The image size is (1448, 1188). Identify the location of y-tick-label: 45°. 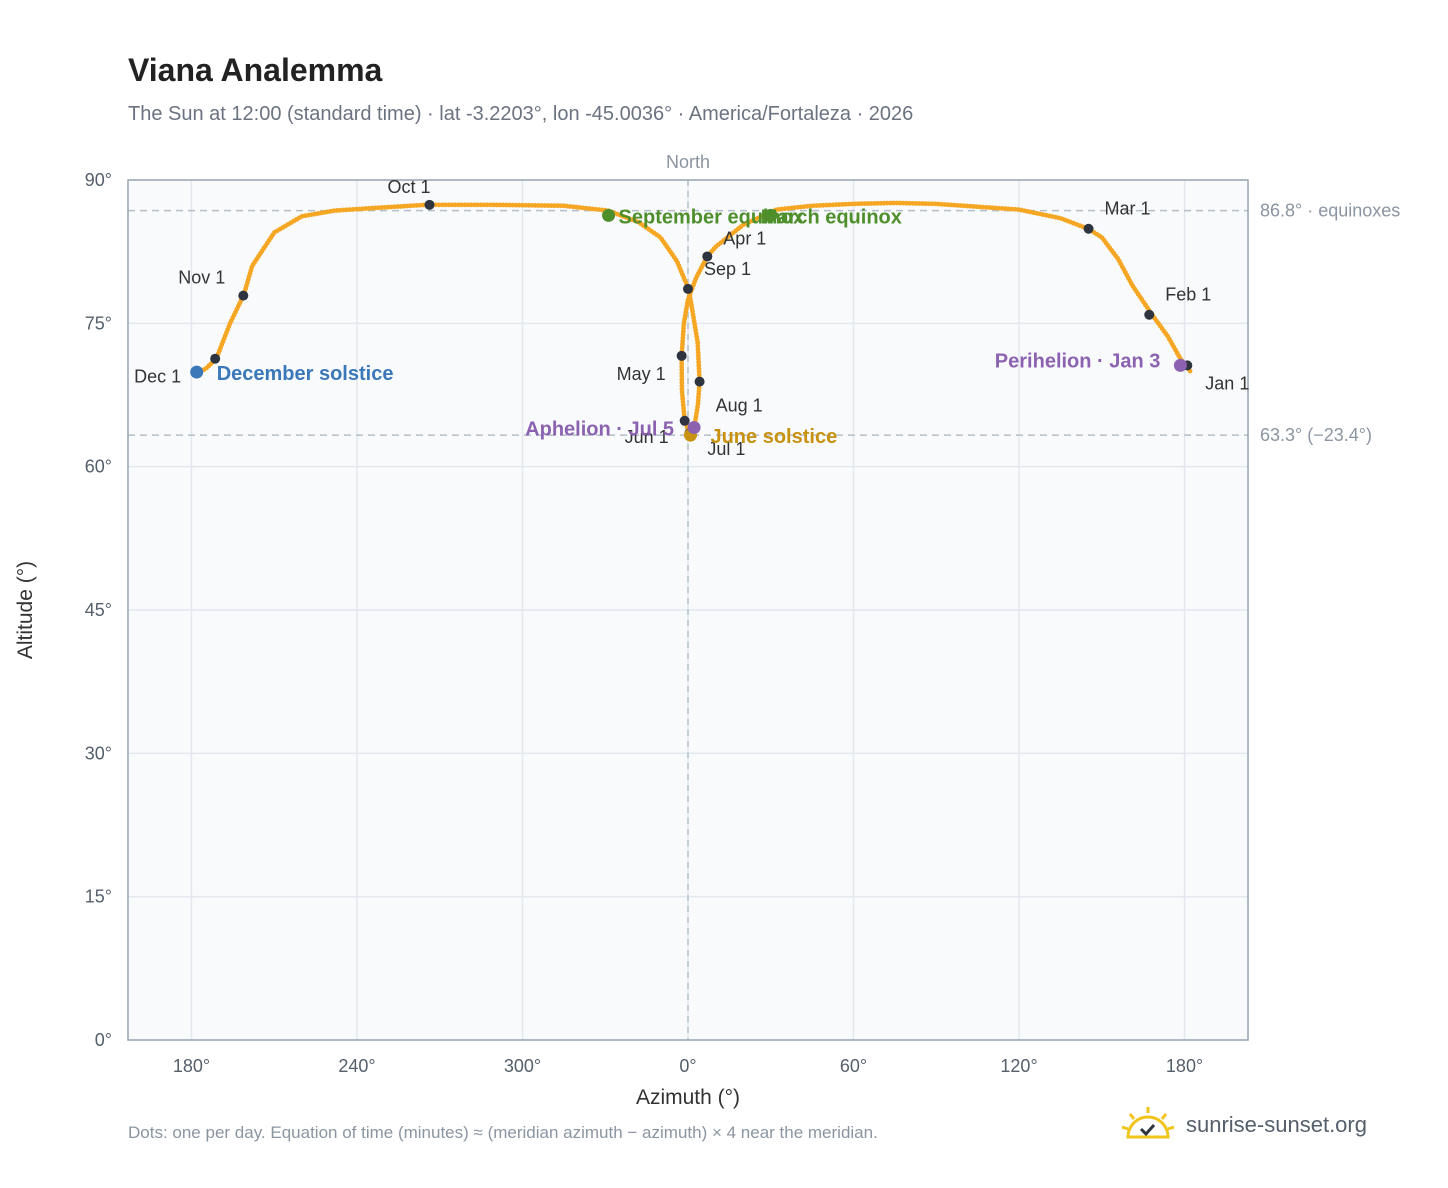
(98, 610).